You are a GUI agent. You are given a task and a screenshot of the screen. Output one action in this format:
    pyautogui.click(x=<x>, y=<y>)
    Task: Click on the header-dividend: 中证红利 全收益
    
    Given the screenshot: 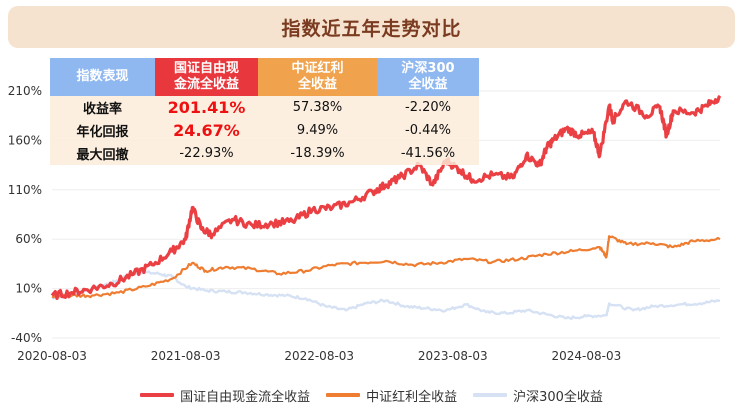 What is the action you would take?
    pyautogui.click(x=317, y=77)
    